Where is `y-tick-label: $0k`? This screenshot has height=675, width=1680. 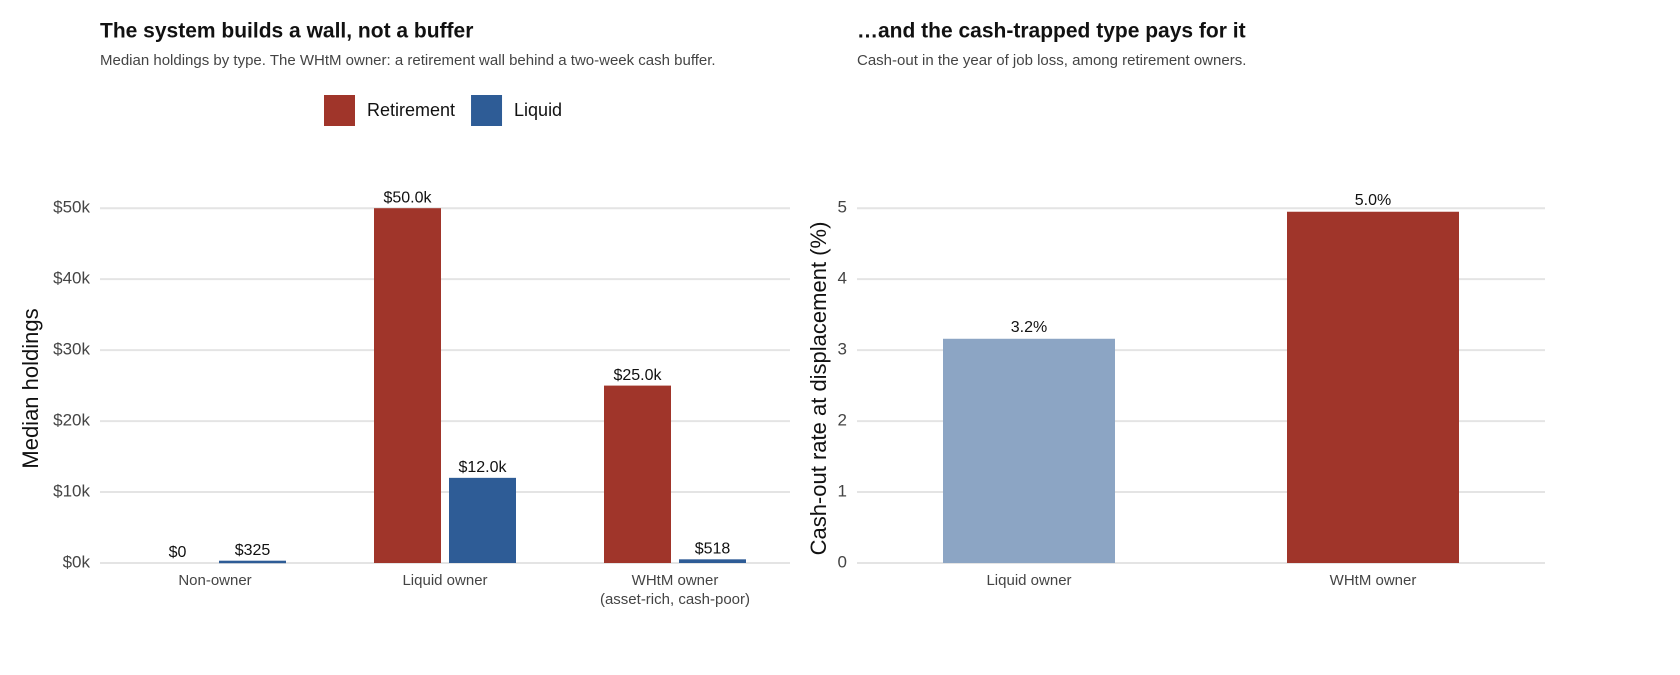 y-tick-label: $0k is located at coordinates (77, 561).